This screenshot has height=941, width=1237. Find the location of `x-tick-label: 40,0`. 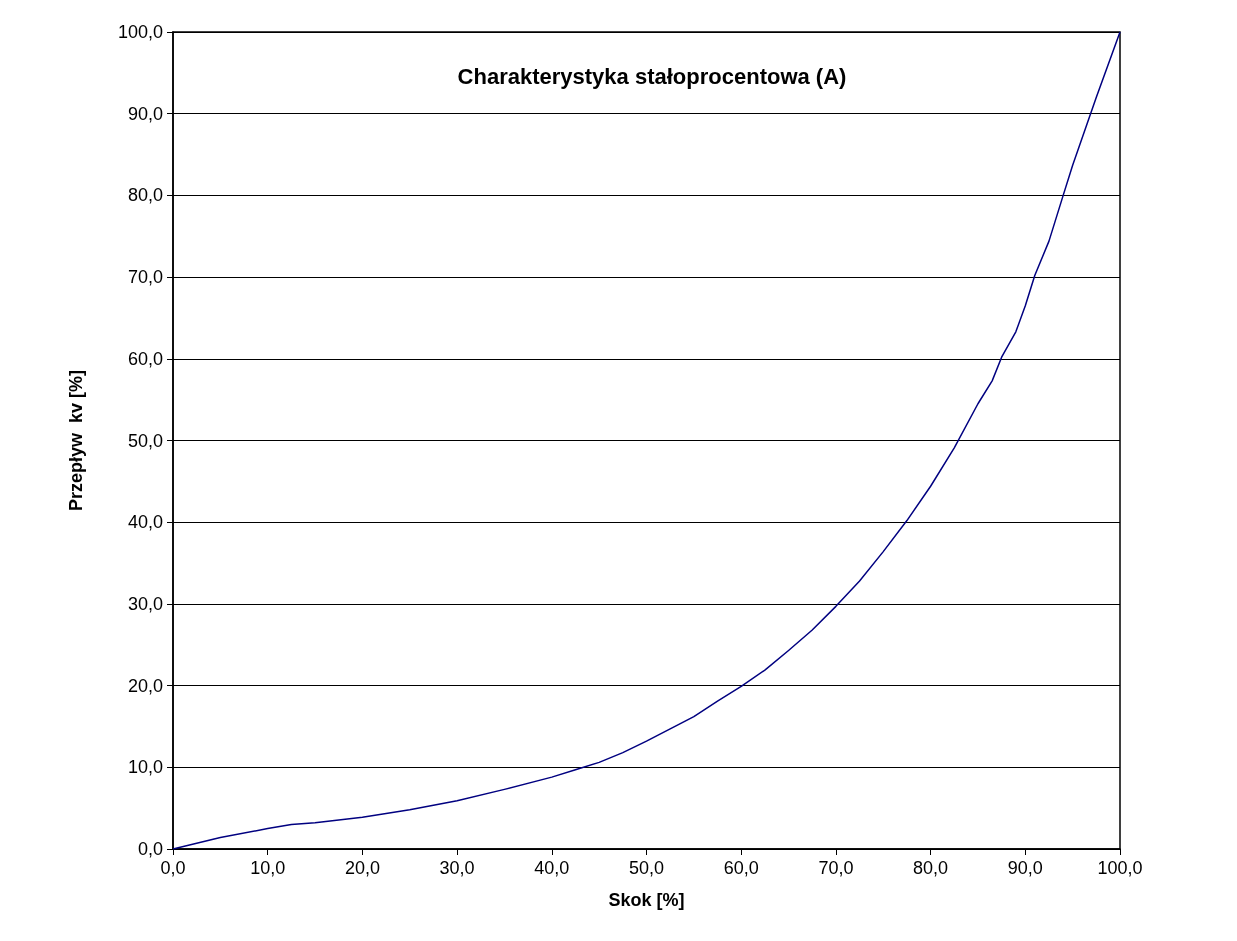

x-tick-label: 40,0 is located at coordinates (552, 868).